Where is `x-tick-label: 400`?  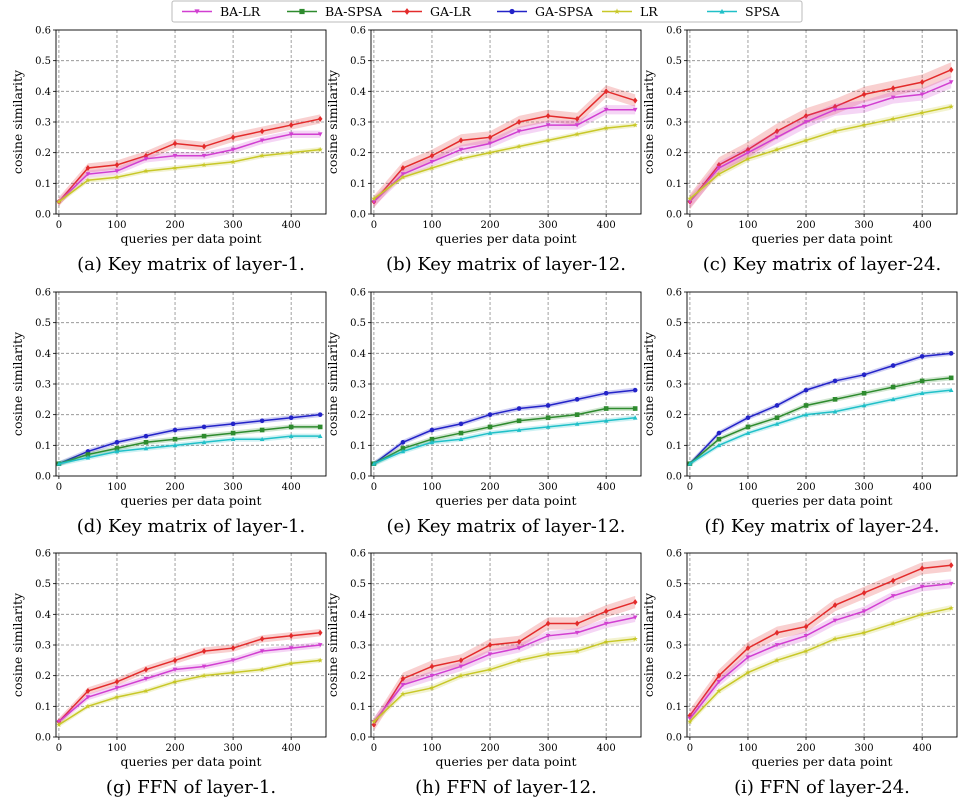
x-tick-label: 400 is located at coordinates (922, 487).